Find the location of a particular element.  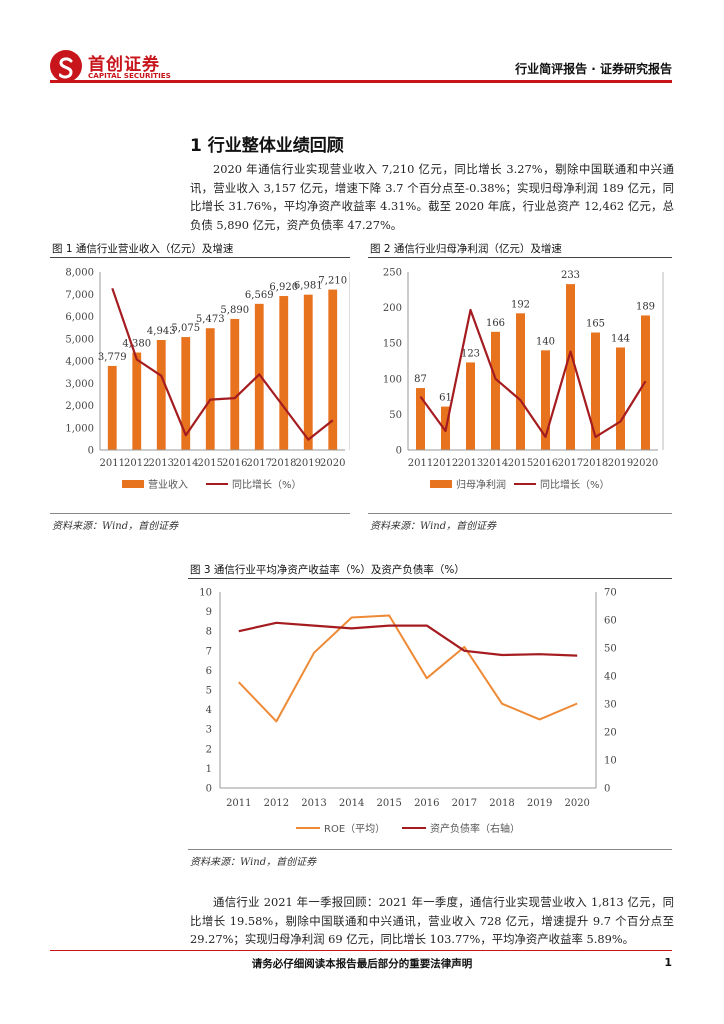

figure-3-caption: 图 3 通信行业平均净资产收益率（%）及资产负债率（%） is located at coordinates (327, 570).